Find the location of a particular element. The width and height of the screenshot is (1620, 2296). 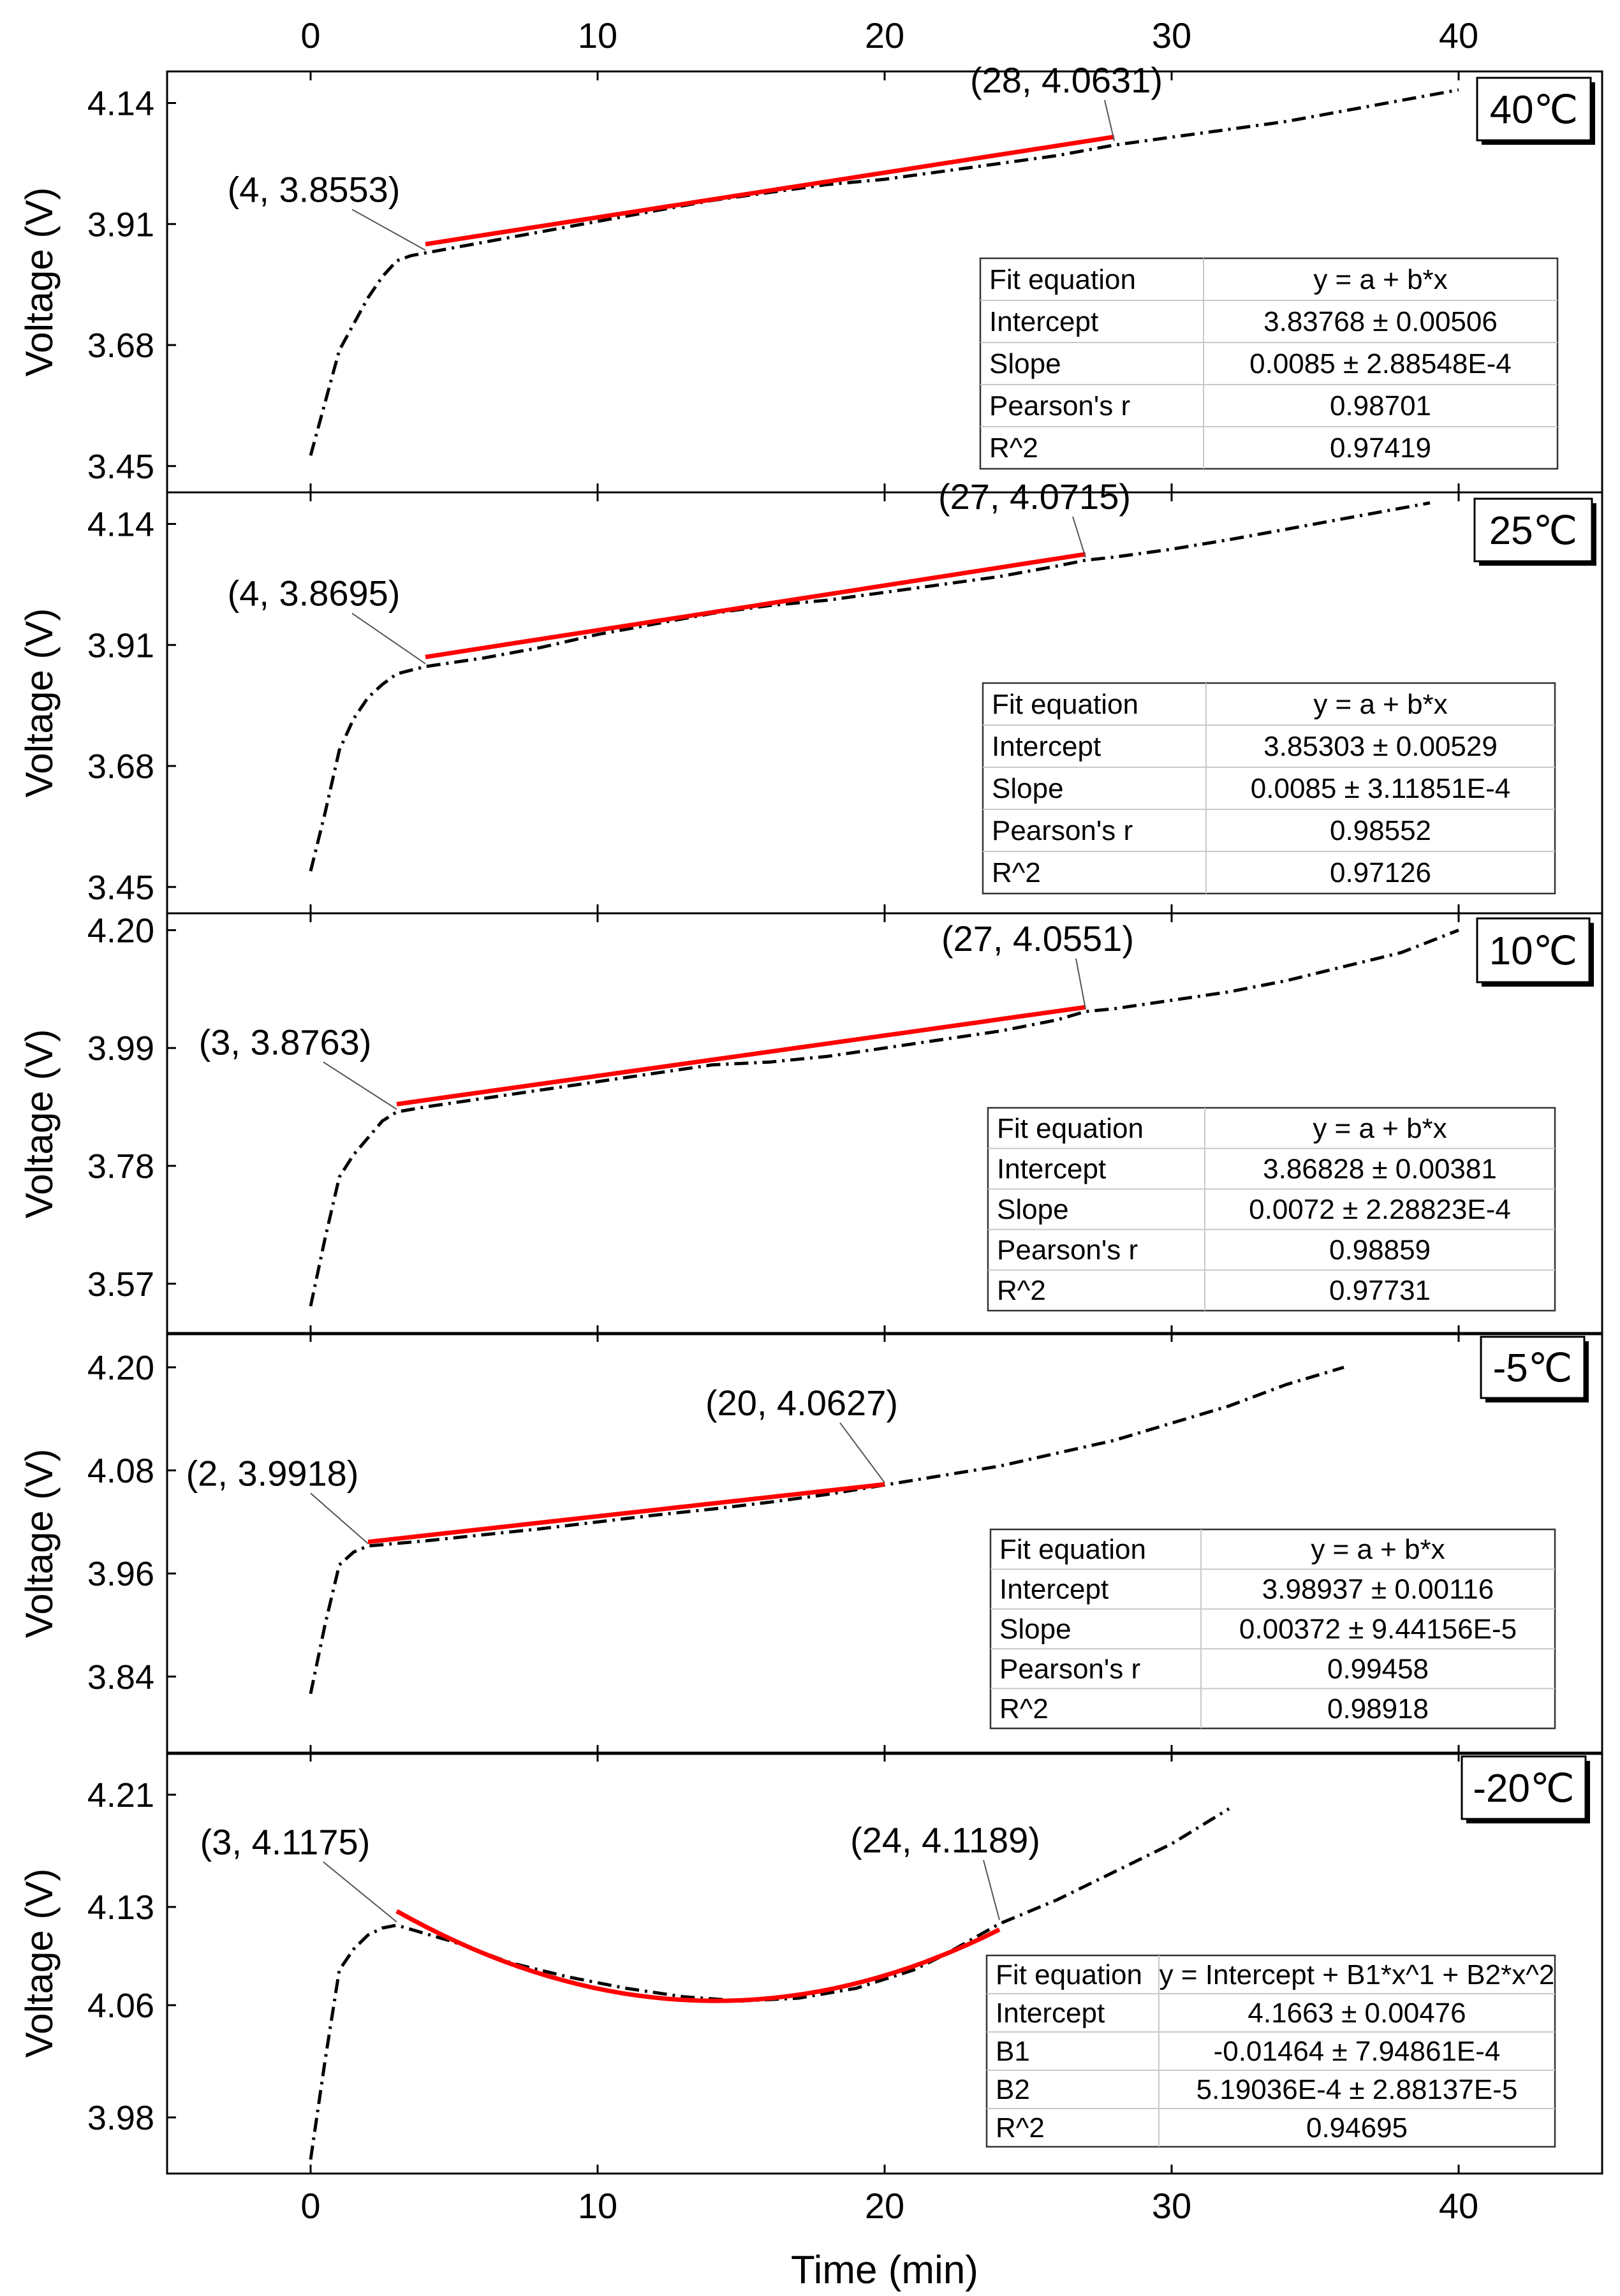

fit-table-value: 0.98918 is located at coordinates (1378, 1709).